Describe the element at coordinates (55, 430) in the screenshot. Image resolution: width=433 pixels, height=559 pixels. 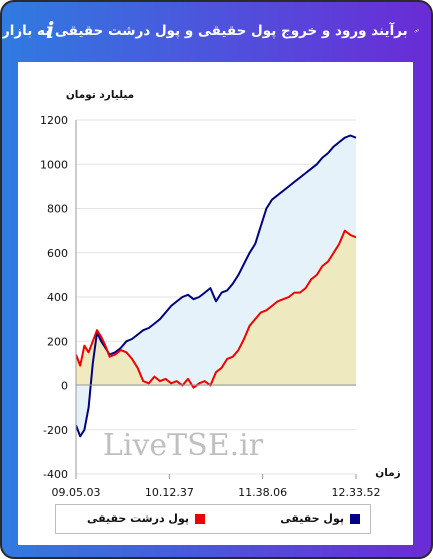
I see `y-tick-label: -200` at that location.